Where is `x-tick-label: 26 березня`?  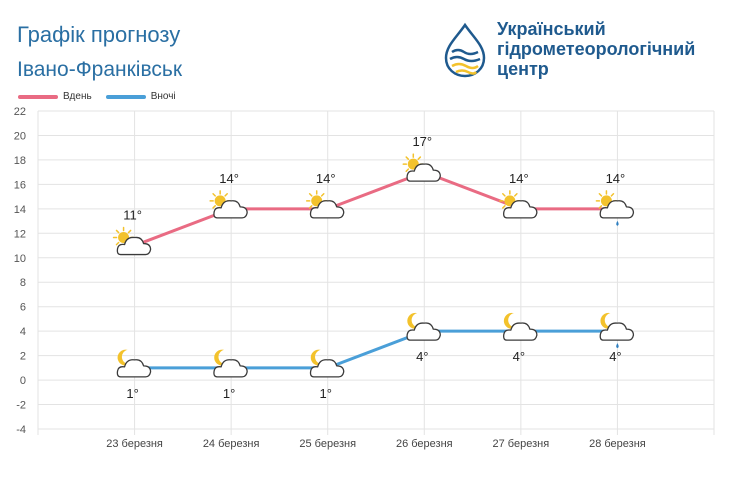 x-tick-label: 26 березня is located at coordinates (424, 444).